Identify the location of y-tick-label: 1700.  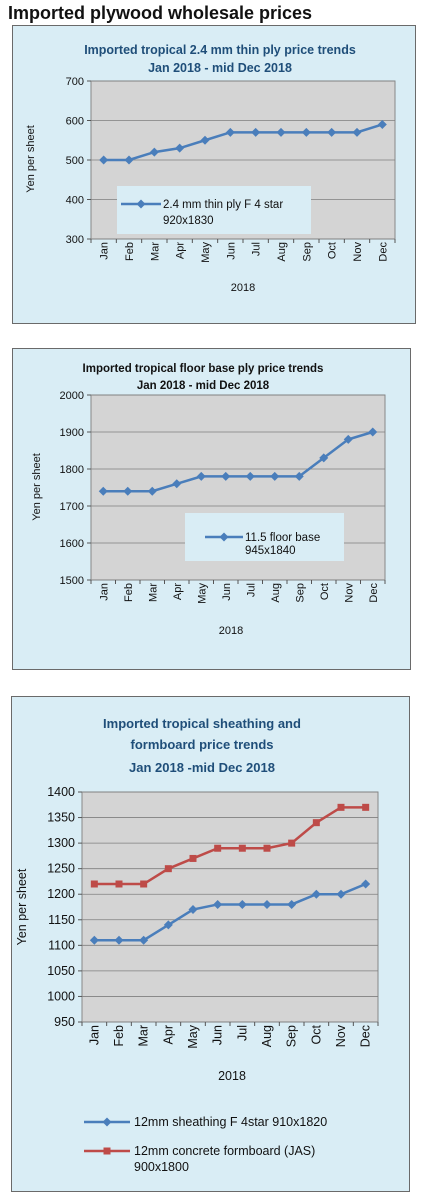
(72, 507).